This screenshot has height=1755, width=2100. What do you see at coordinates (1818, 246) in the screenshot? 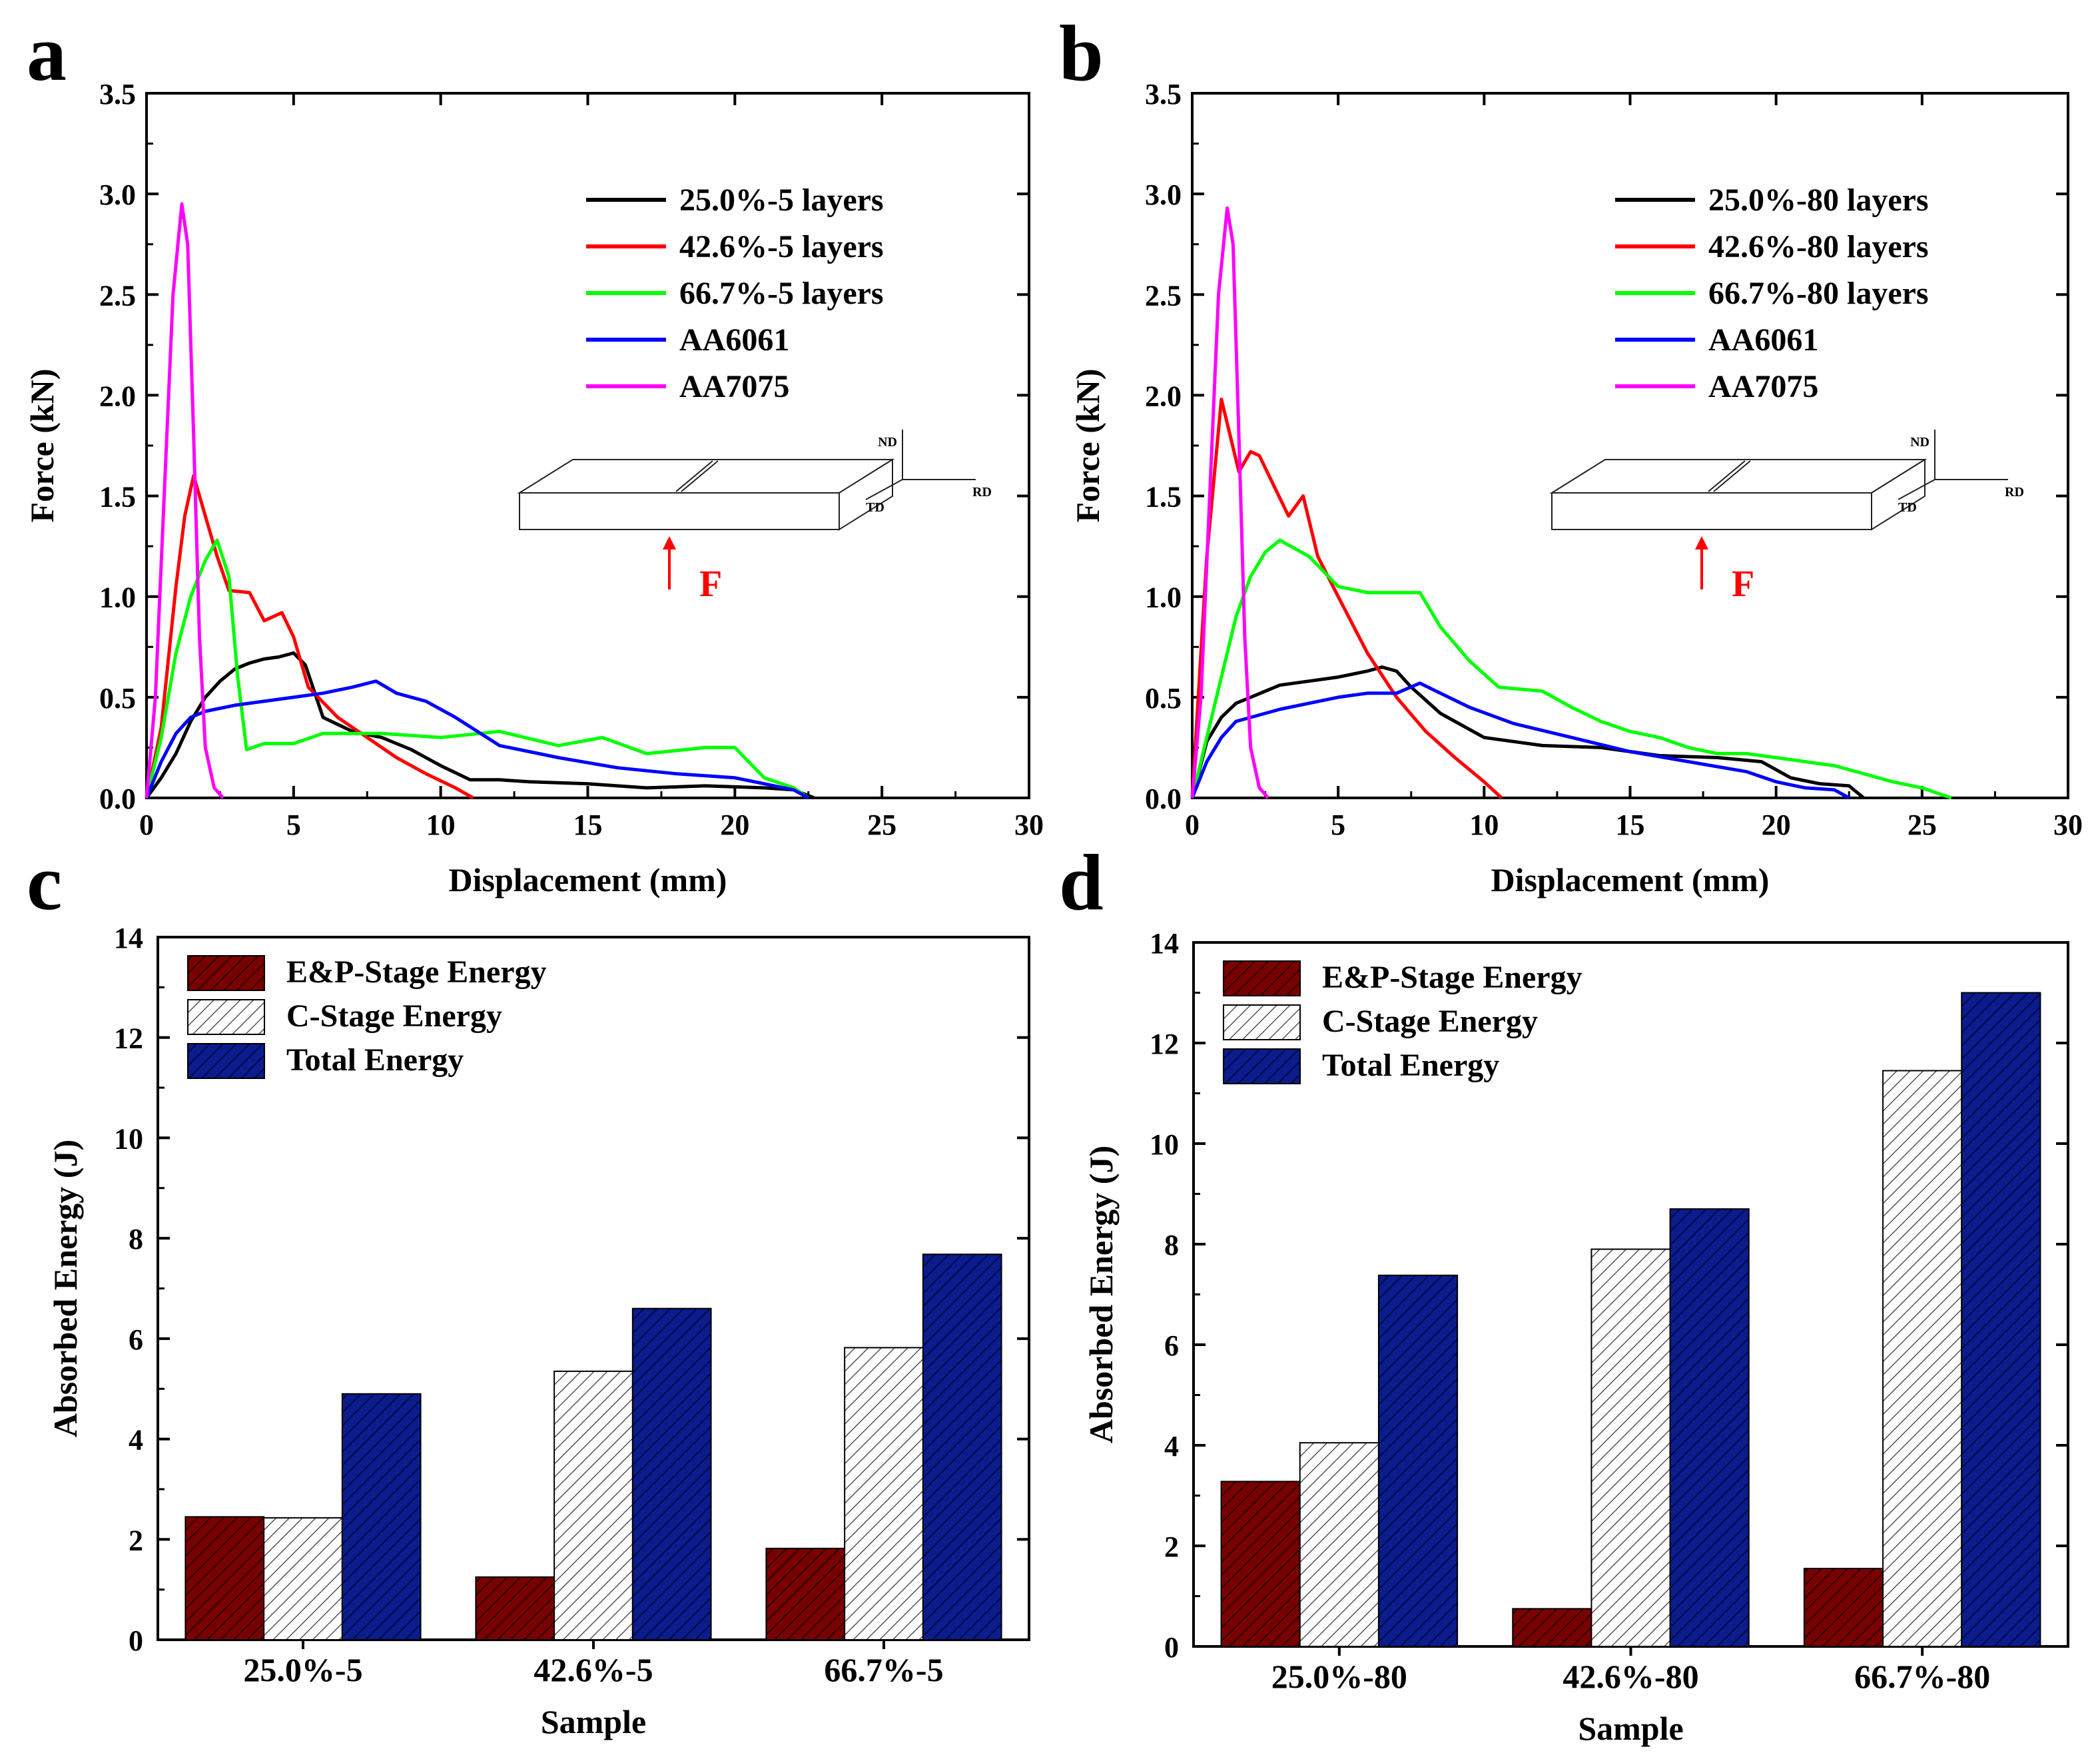
I see `legend-label-2: 42.6%-80 layers` at bounding box center [1818, 246].